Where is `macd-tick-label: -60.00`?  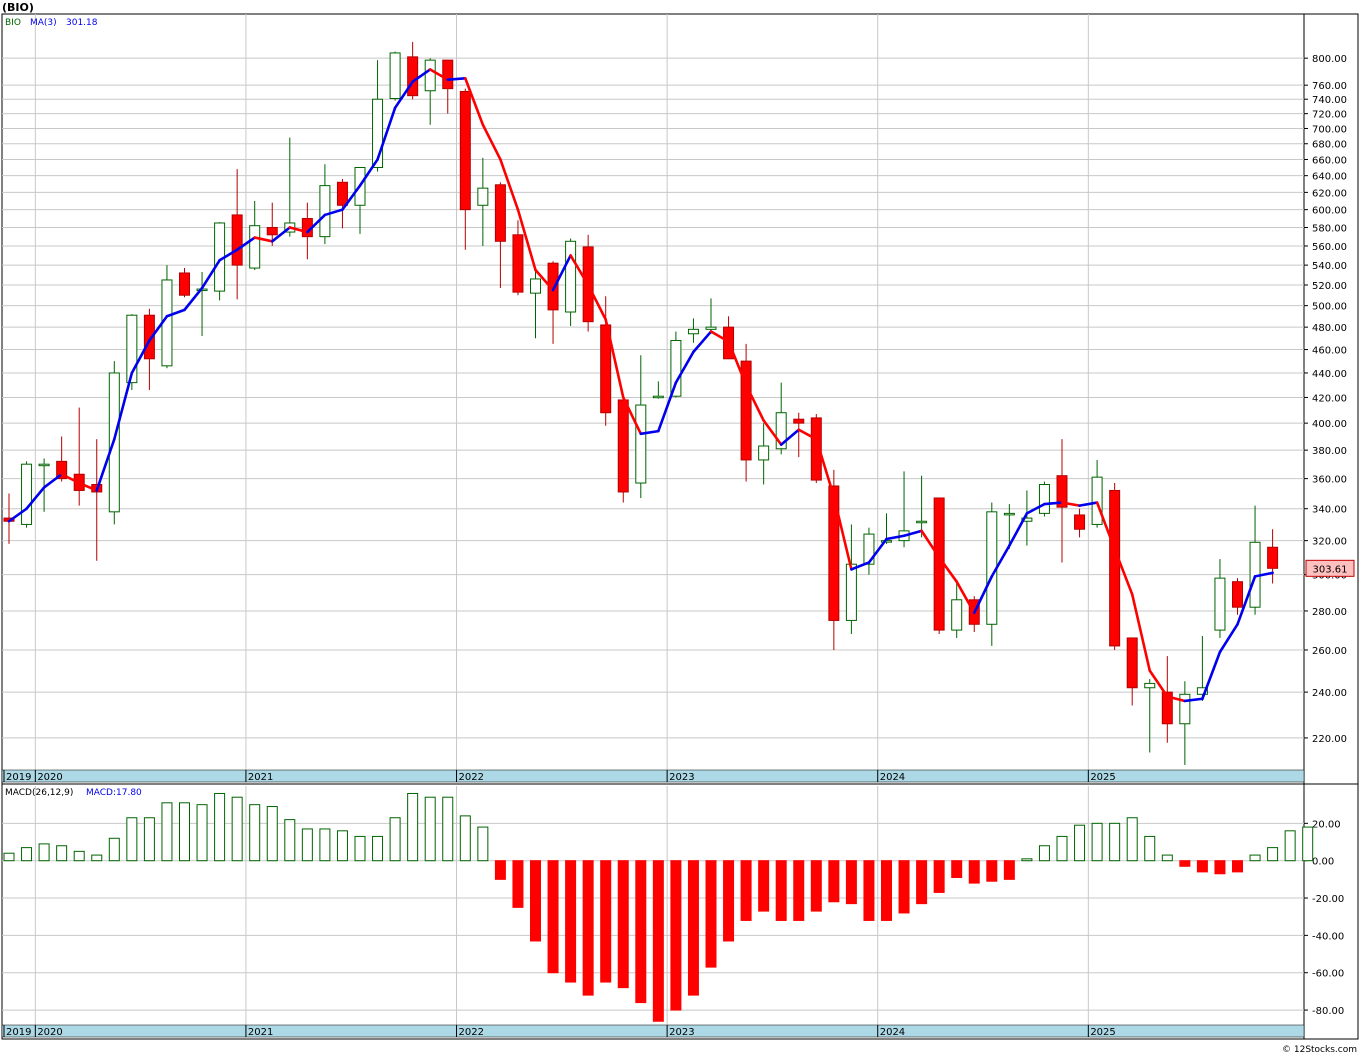 macd-tick-label: -60.00 is located at coordinates (1328, 974).